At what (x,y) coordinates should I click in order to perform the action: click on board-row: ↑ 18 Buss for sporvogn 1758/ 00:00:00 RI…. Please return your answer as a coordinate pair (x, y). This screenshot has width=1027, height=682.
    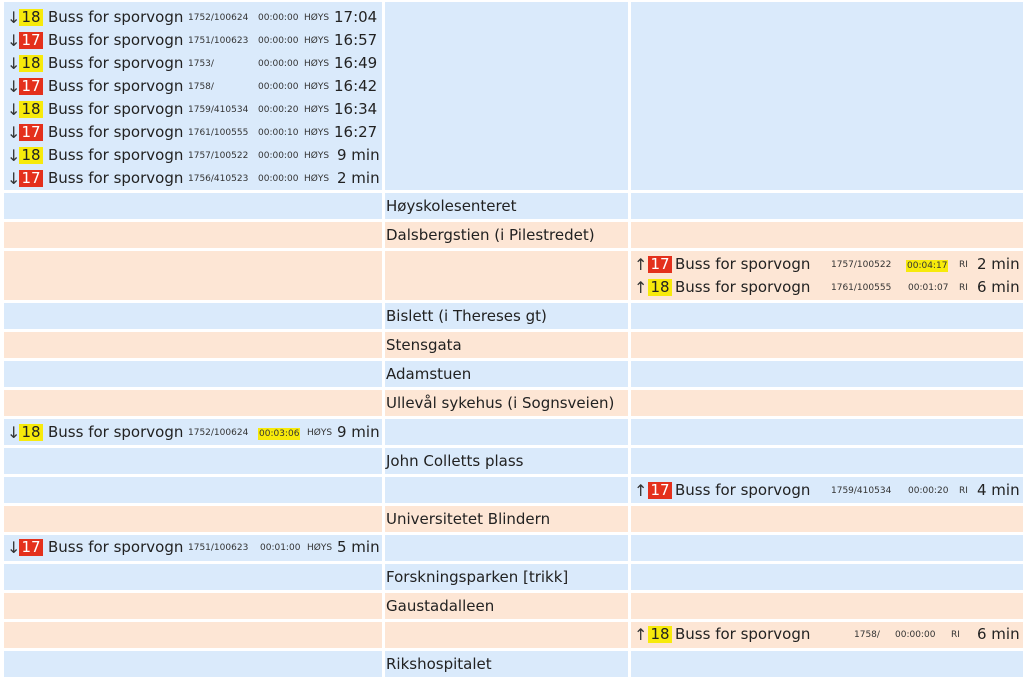
    Looking at the image, I should click on (513, 635).